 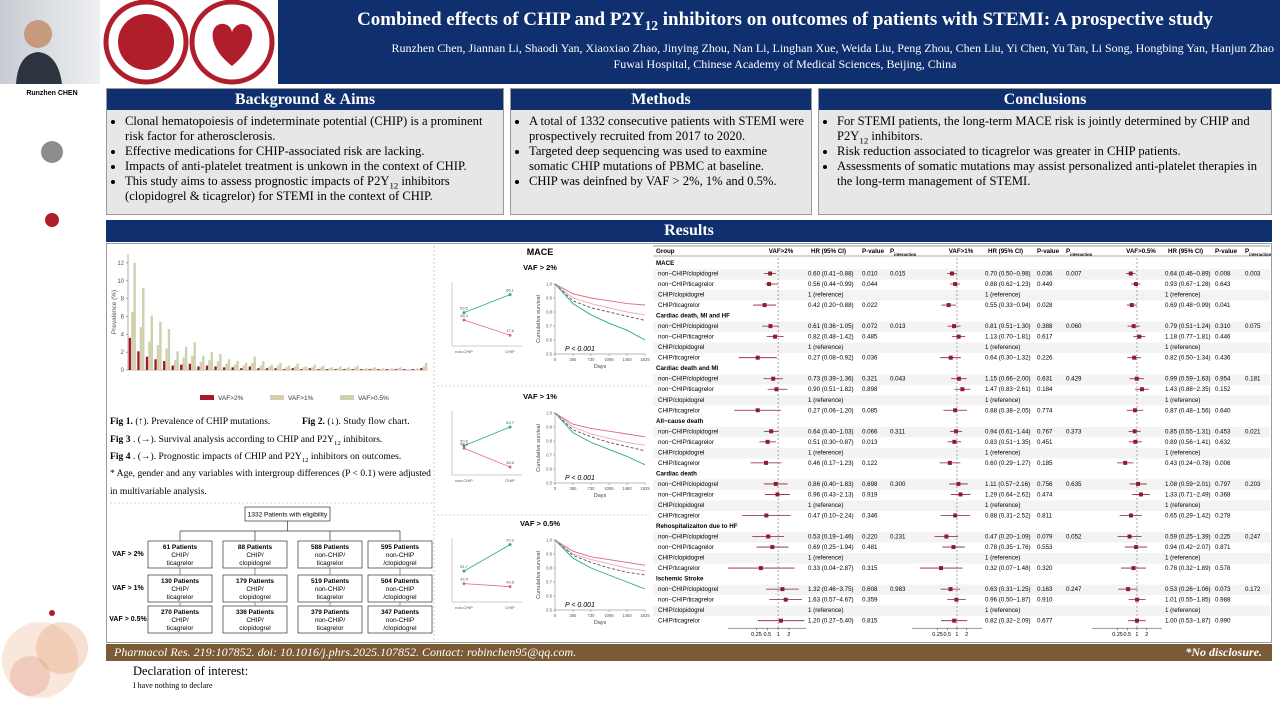 What do you see at coordinates (767, 635) in the screenshot?
I see `x-tick-label: 0.5` at bounding box center [767, 635].